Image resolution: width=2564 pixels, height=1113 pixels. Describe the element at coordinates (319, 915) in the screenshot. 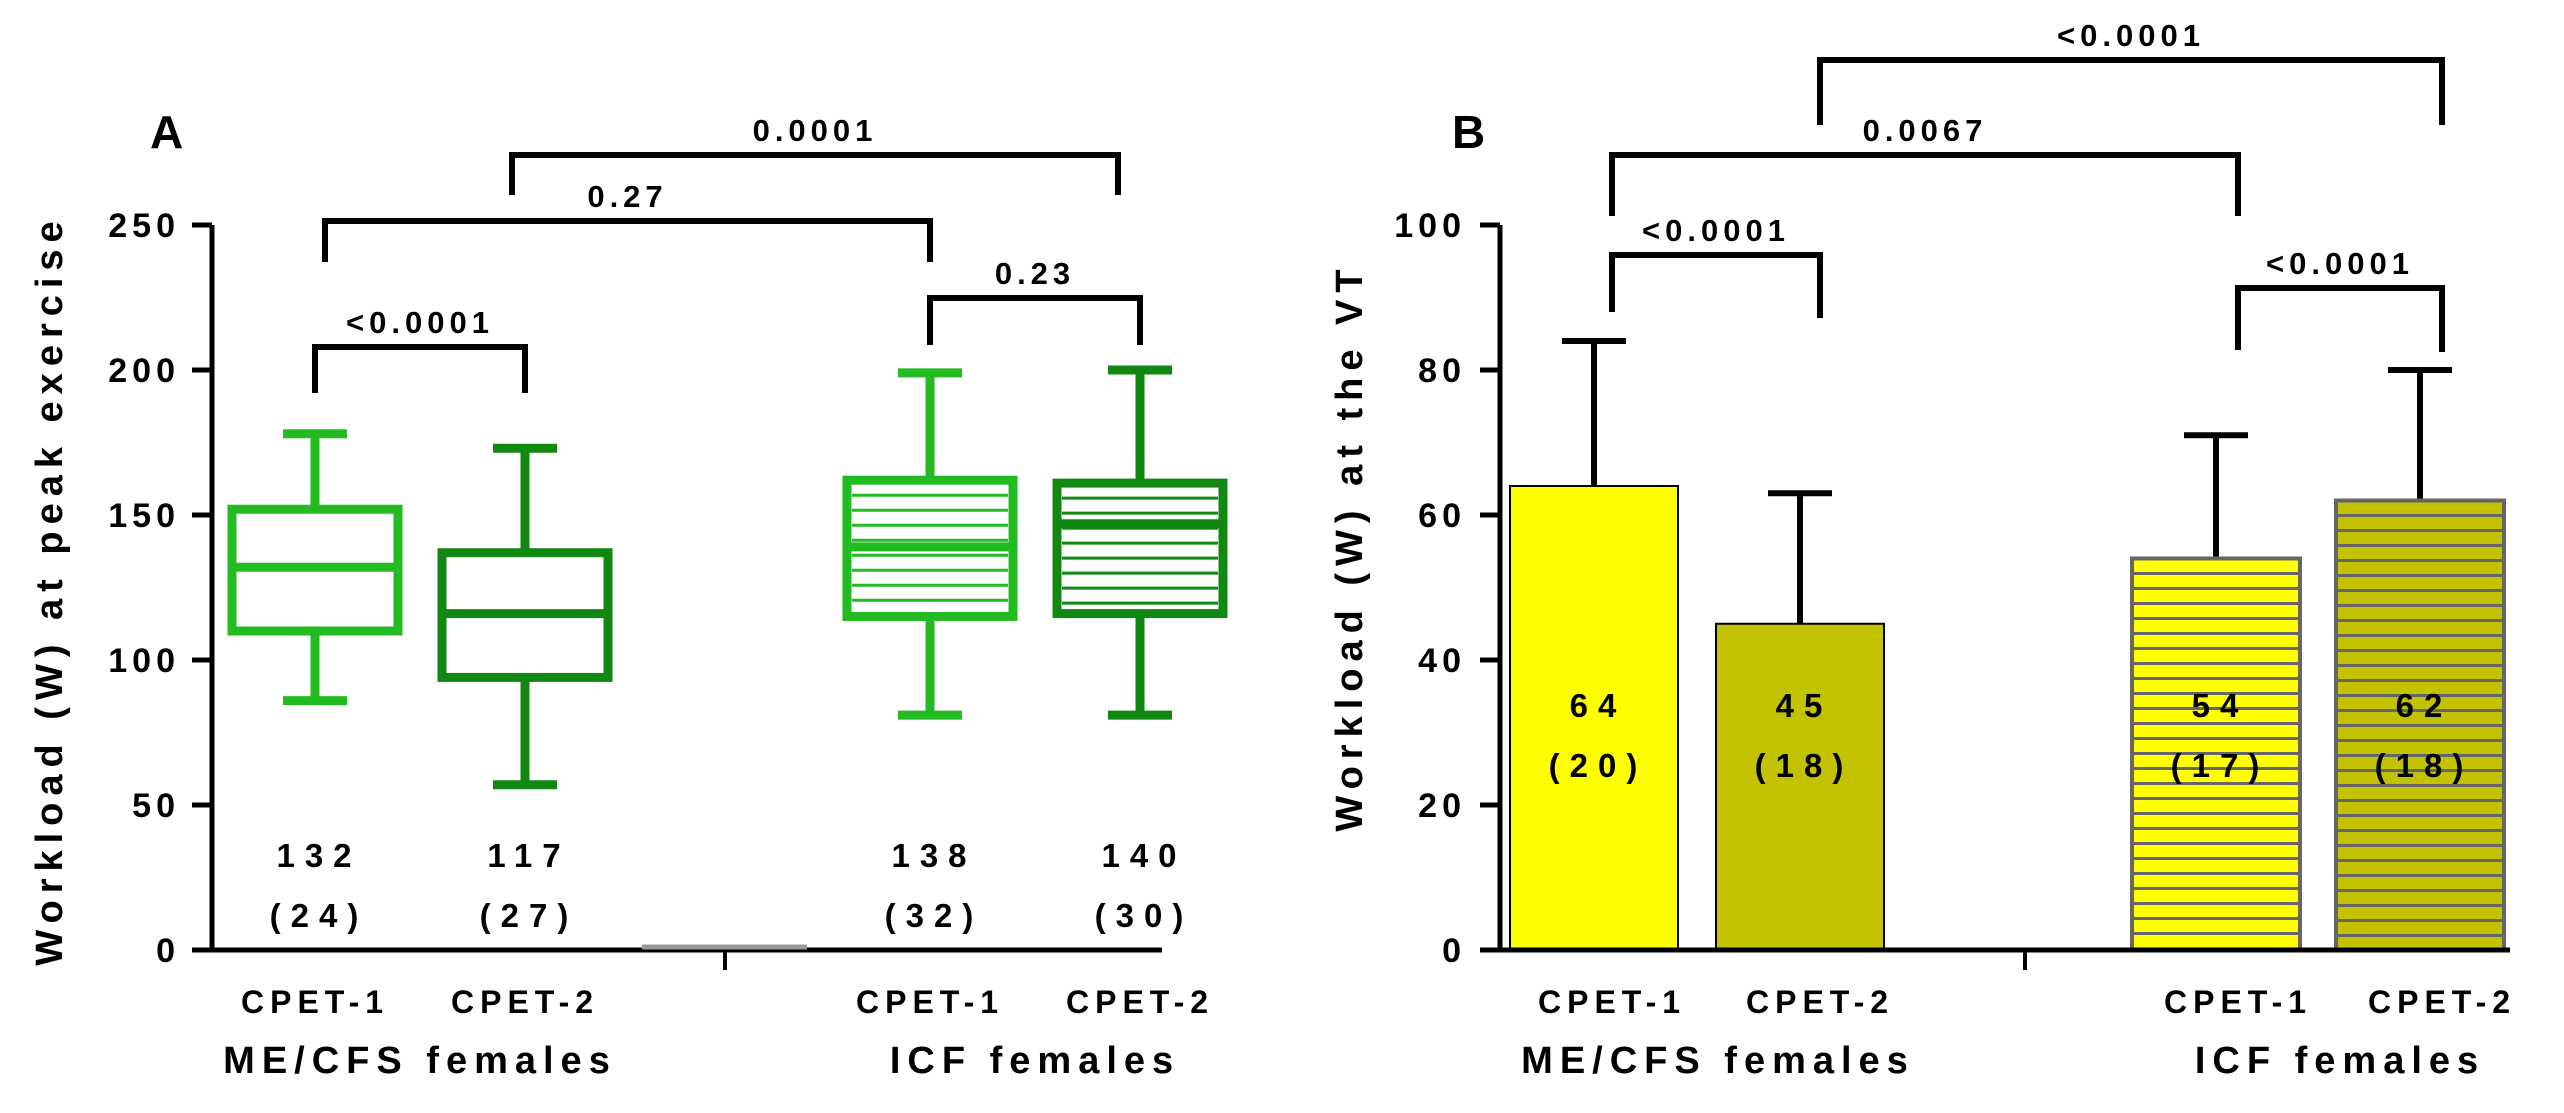

I see `sd-label: (24)` at that location.